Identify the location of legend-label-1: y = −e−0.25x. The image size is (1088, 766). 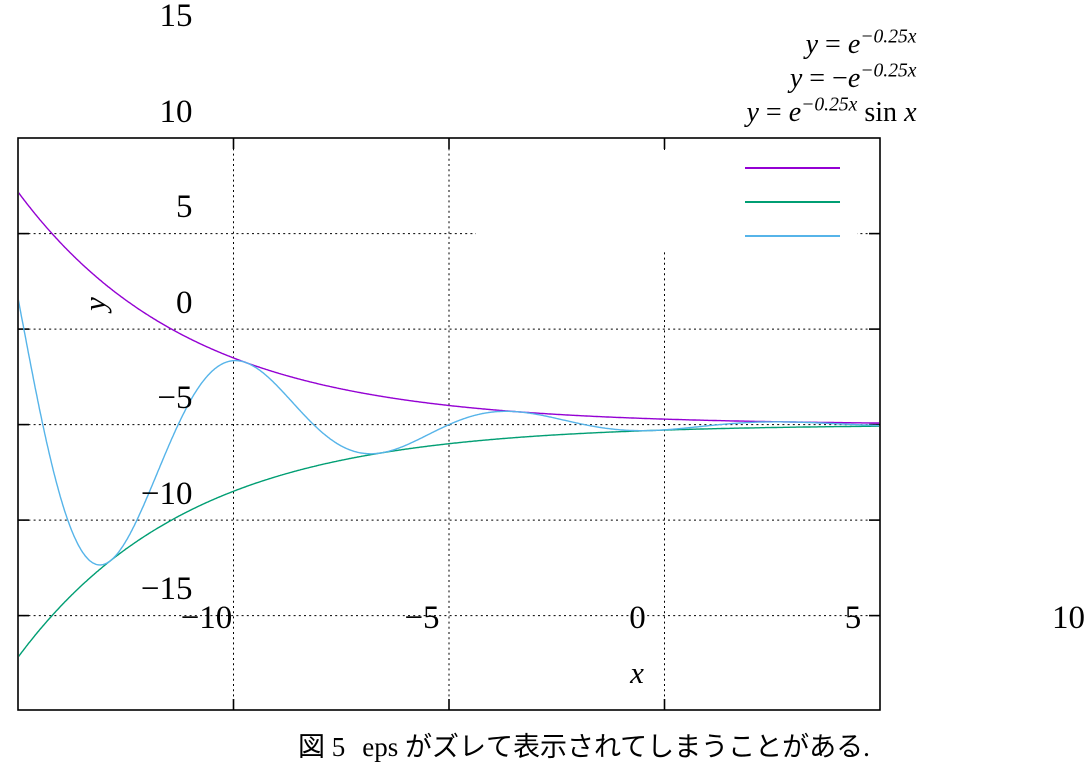
(853, 78).